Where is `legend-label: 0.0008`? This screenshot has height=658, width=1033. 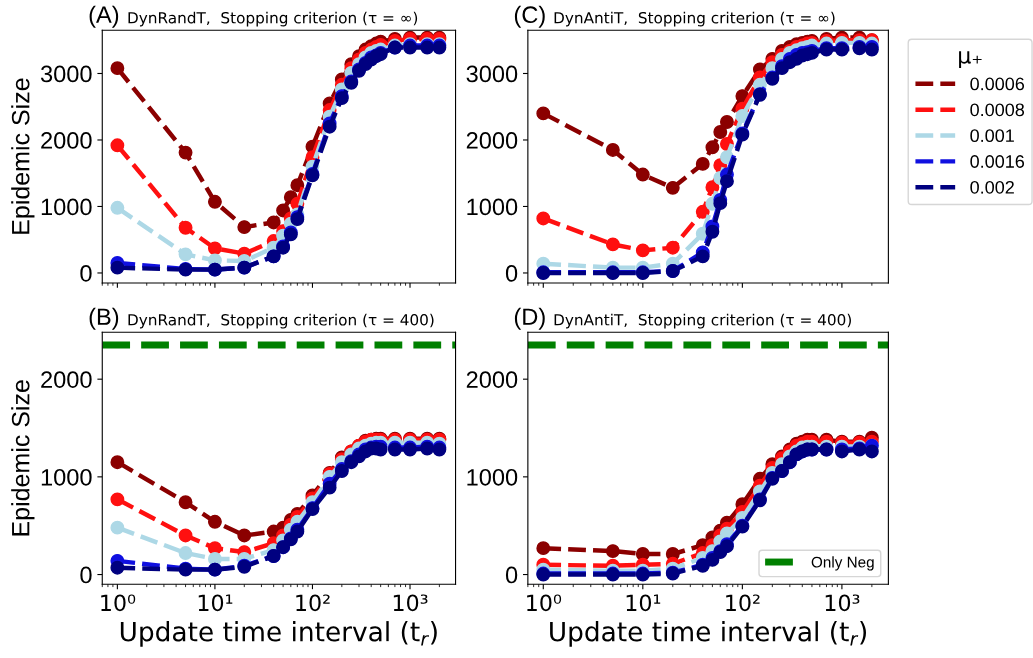 legend-label: 0.0008 is located at coordinates (997, 110).